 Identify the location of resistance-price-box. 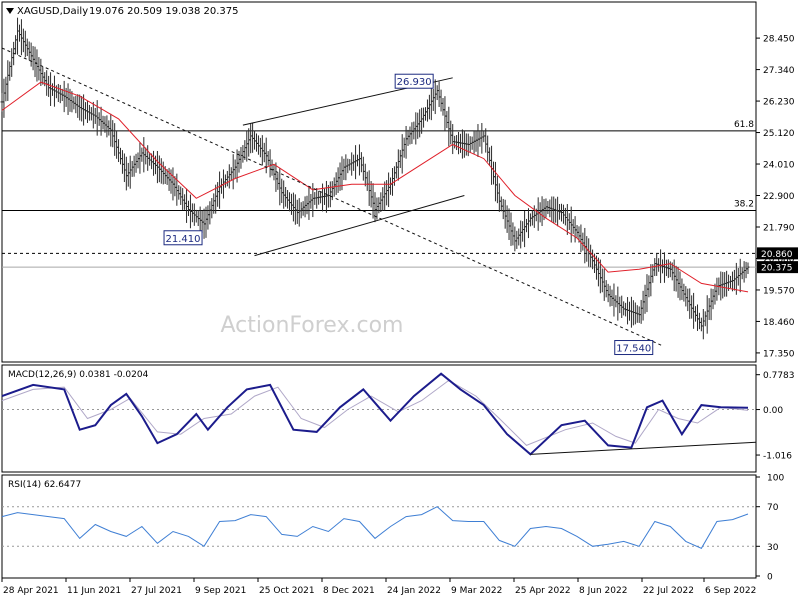
(777, 253).